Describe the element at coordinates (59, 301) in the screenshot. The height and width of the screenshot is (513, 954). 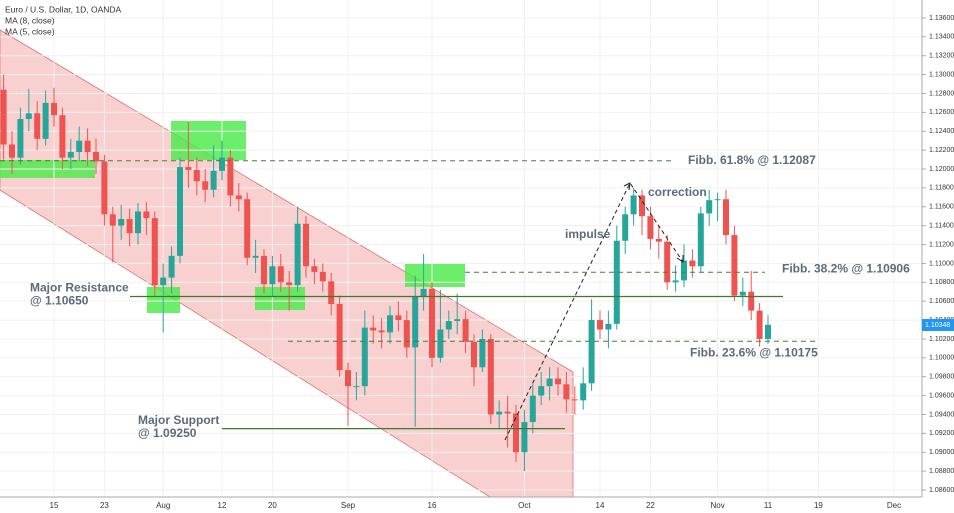
I see `level-label: @ 1.10650` at that location.